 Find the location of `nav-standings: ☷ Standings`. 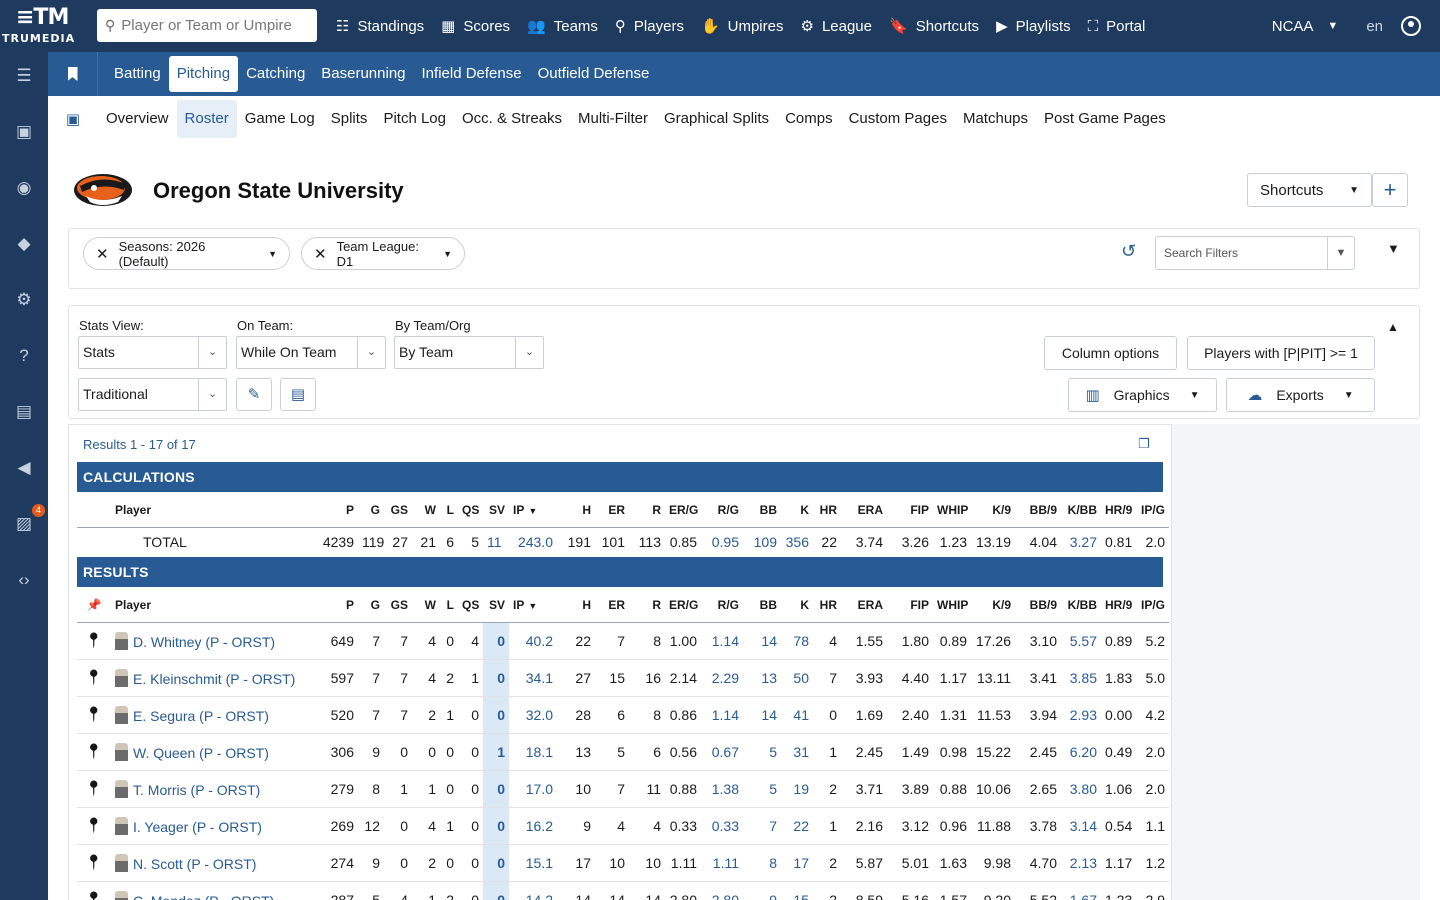

nav-standings: ☷ Standings is located at coordinates (380, 26).